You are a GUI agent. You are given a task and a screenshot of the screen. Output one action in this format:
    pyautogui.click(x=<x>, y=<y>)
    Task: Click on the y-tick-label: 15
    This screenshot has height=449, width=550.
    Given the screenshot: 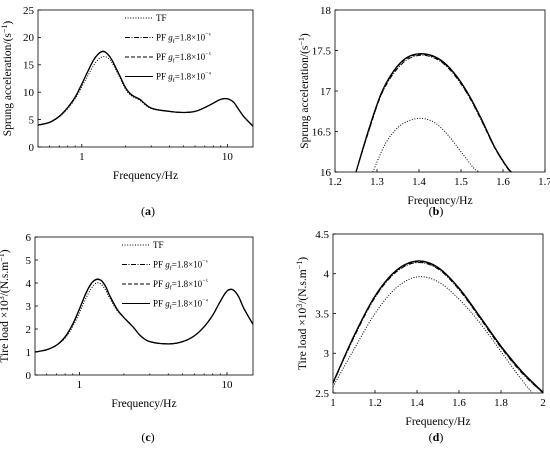 What is the action you would take?
    pyautogui.click(x=29, y=66)
    